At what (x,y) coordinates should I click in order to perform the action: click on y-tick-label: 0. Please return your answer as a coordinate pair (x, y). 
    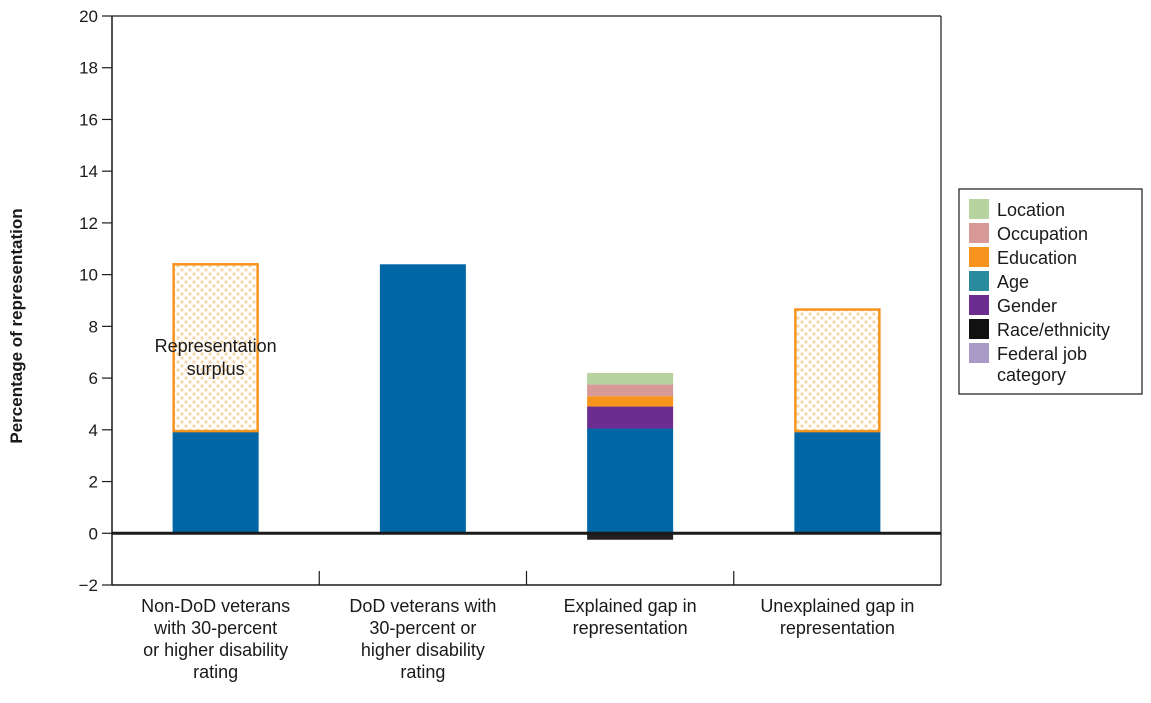
    Looking at the image, I should click on (93, 533).